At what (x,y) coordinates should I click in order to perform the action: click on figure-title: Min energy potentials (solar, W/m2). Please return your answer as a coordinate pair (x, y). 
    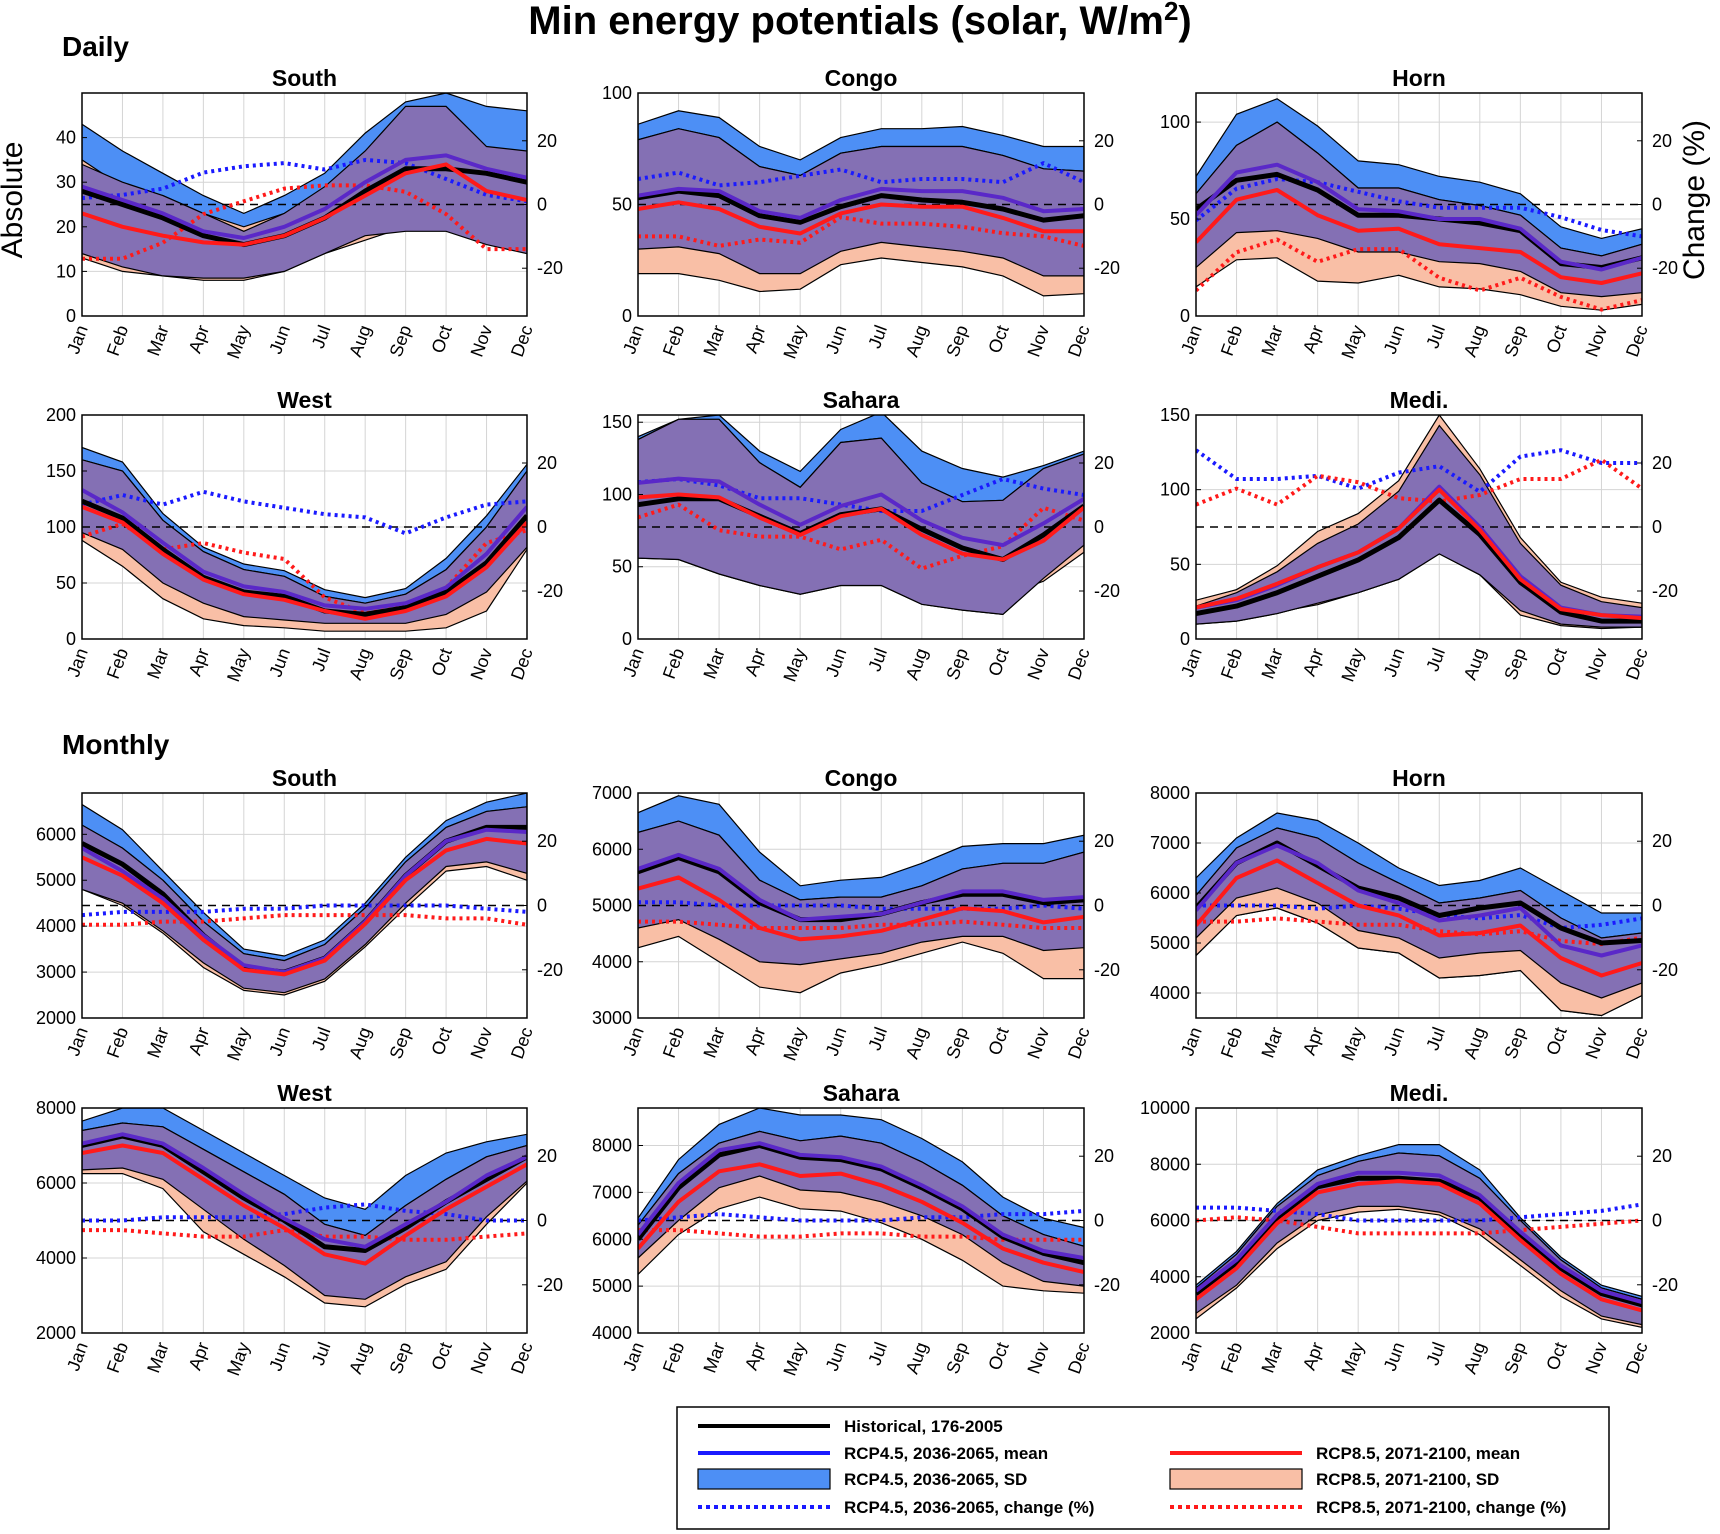
    Looking at the image, I should click on (859, 21).